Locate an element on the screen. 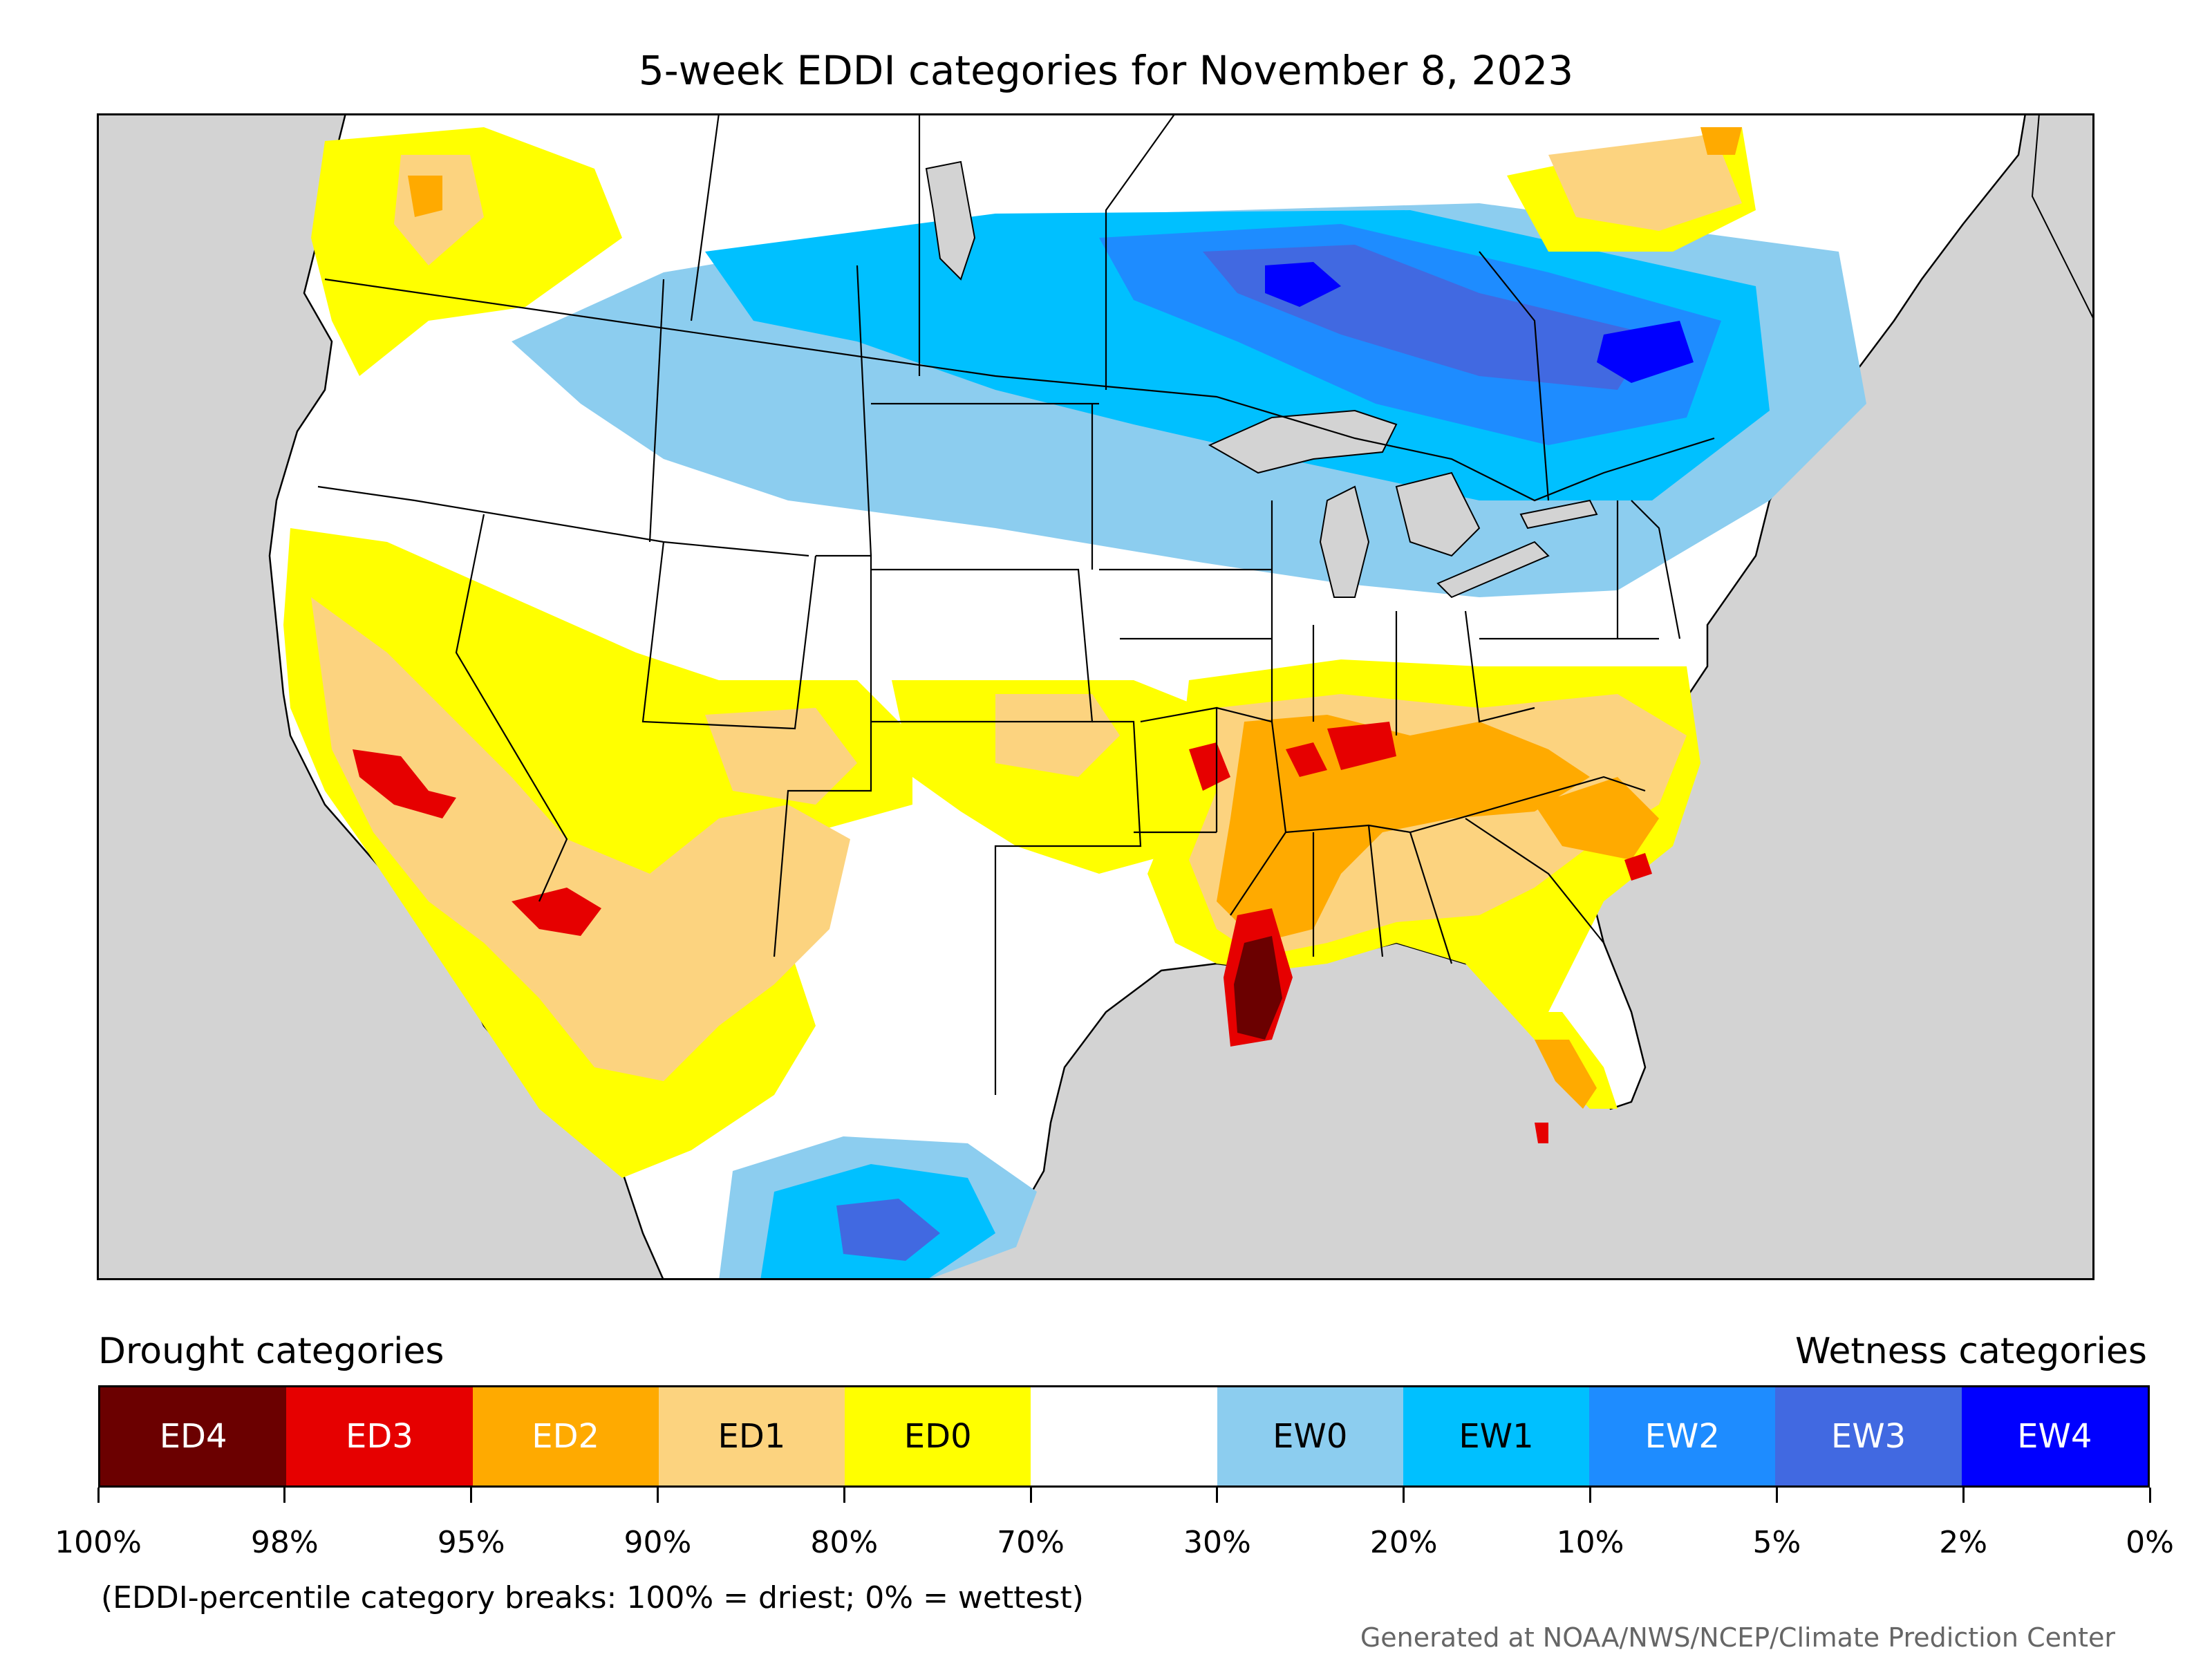  legend-swatch-ed3: ED3 is located at coordinates (379, 1436).